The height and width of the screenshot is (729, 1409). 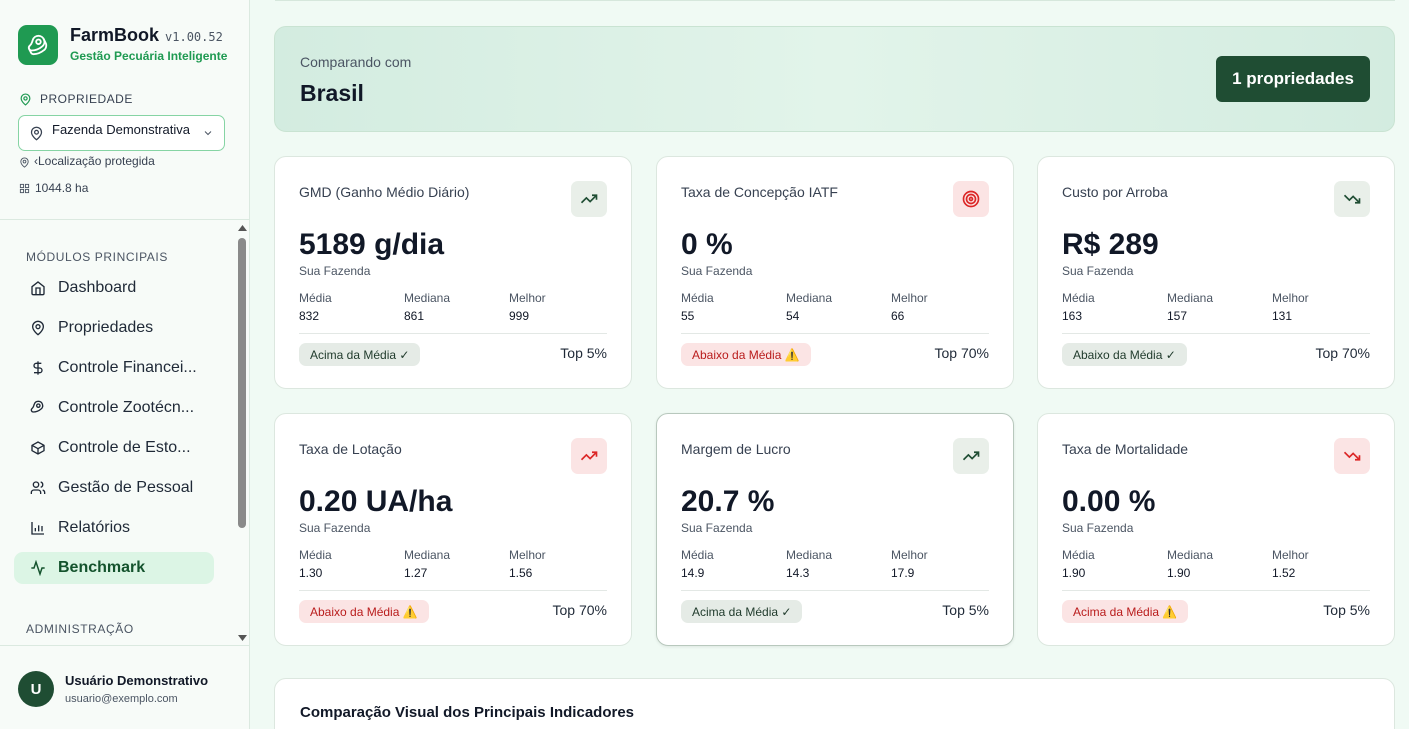 What do you see at coordinates (1125, 611) in the screenshot?
I see `status-badge: Acima da Média ⚠️` at bounding box center [1125, 611].